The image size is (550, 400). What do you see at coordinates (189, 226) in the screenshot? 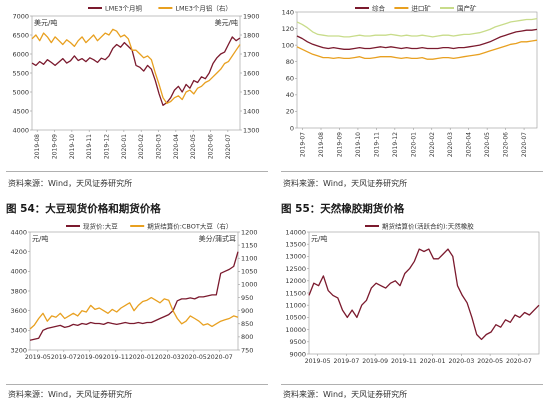
I see `legend-label-1: 期货结算价:CBOT大豆（右）` at bounding box center [189, 226].